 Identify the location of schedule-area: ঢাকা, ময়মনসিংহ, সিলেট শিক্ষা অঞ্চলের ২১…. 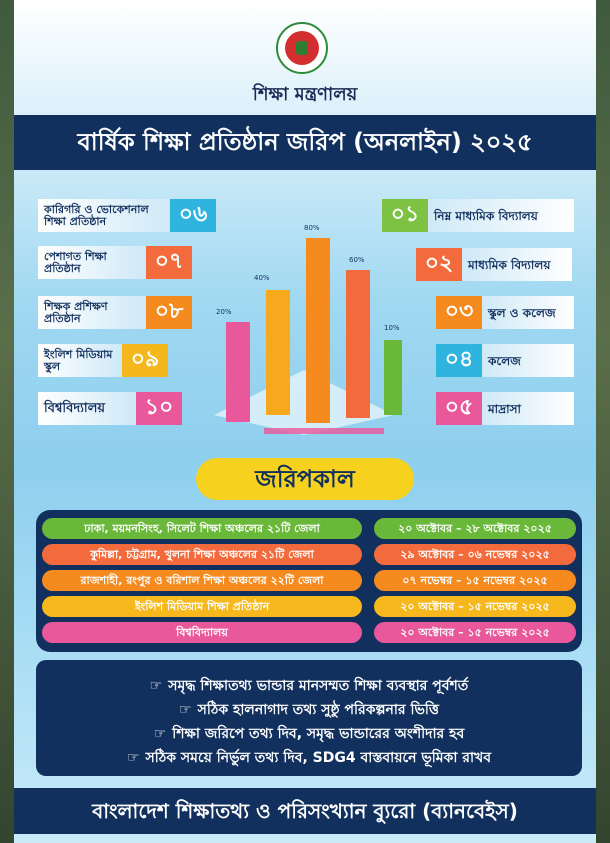
(202, 528).